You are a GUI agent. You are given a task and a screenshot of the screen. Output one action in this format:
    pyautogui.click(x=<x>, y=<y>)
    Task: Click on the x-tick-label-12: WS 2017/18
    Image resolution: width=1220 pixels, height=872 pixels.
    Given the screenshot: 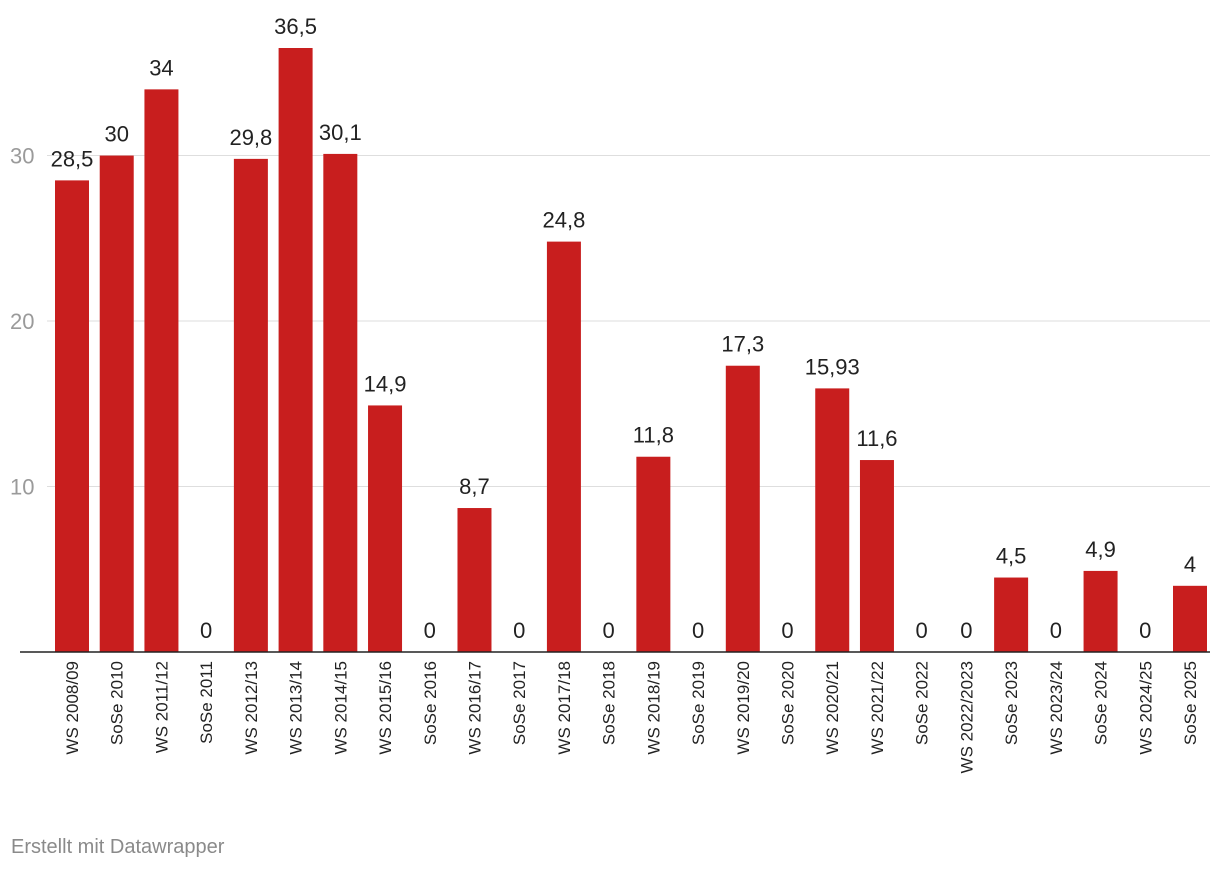 What is the action you would take?
    pyautogui.click(x=564, y=708)
    